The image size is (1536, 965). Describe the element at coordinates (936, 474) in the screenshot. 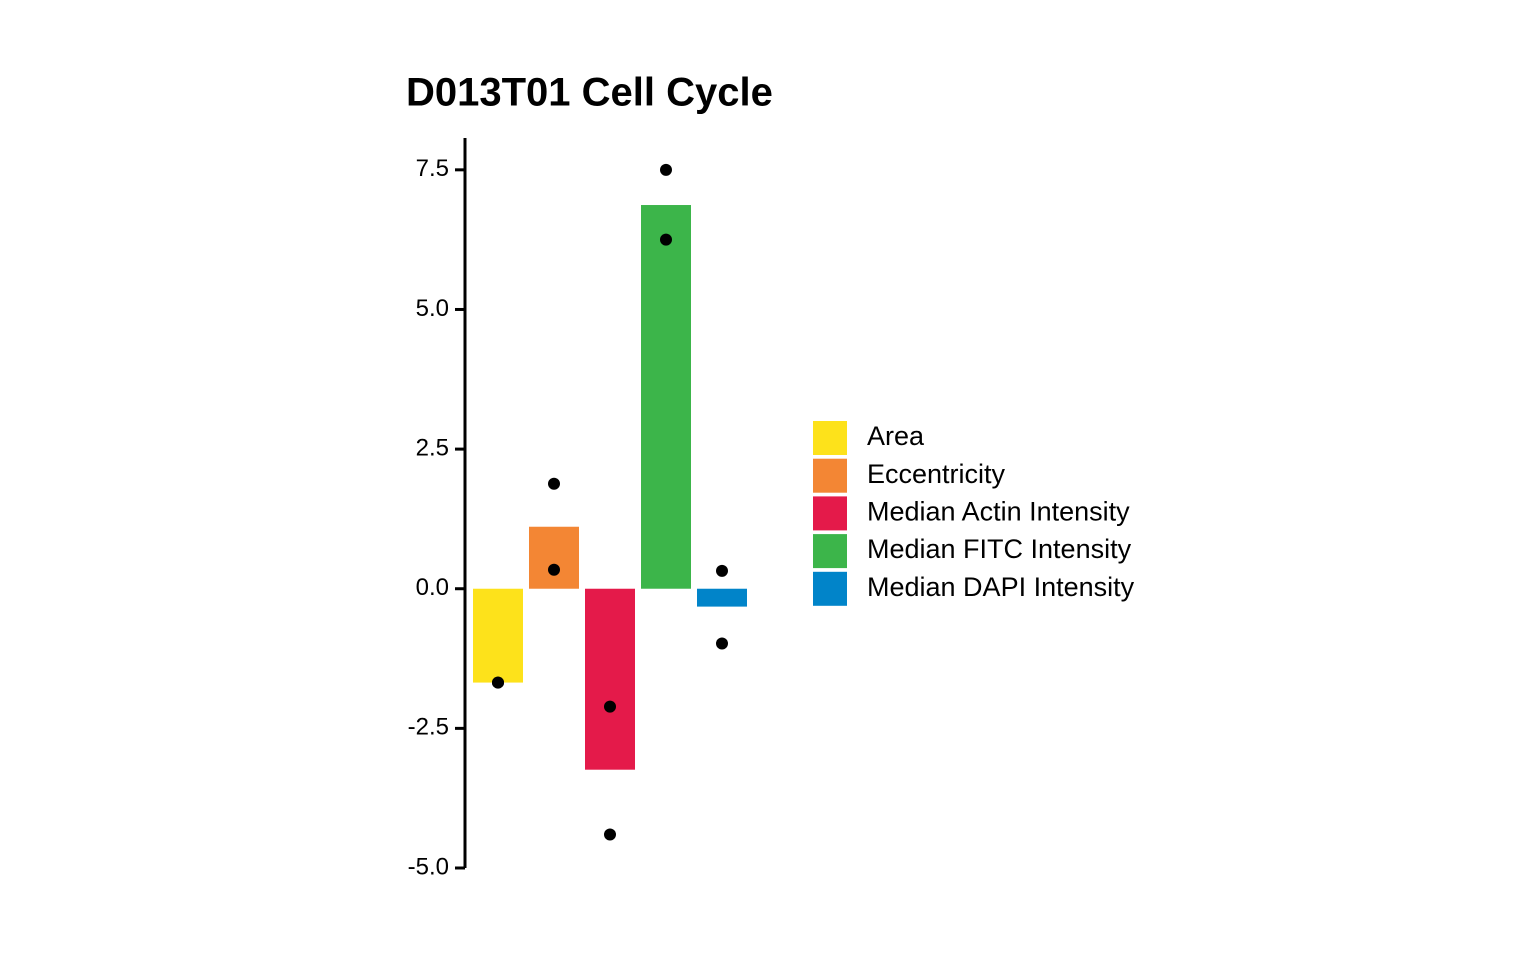

I see `legend-label: Eccentricity` at that location.